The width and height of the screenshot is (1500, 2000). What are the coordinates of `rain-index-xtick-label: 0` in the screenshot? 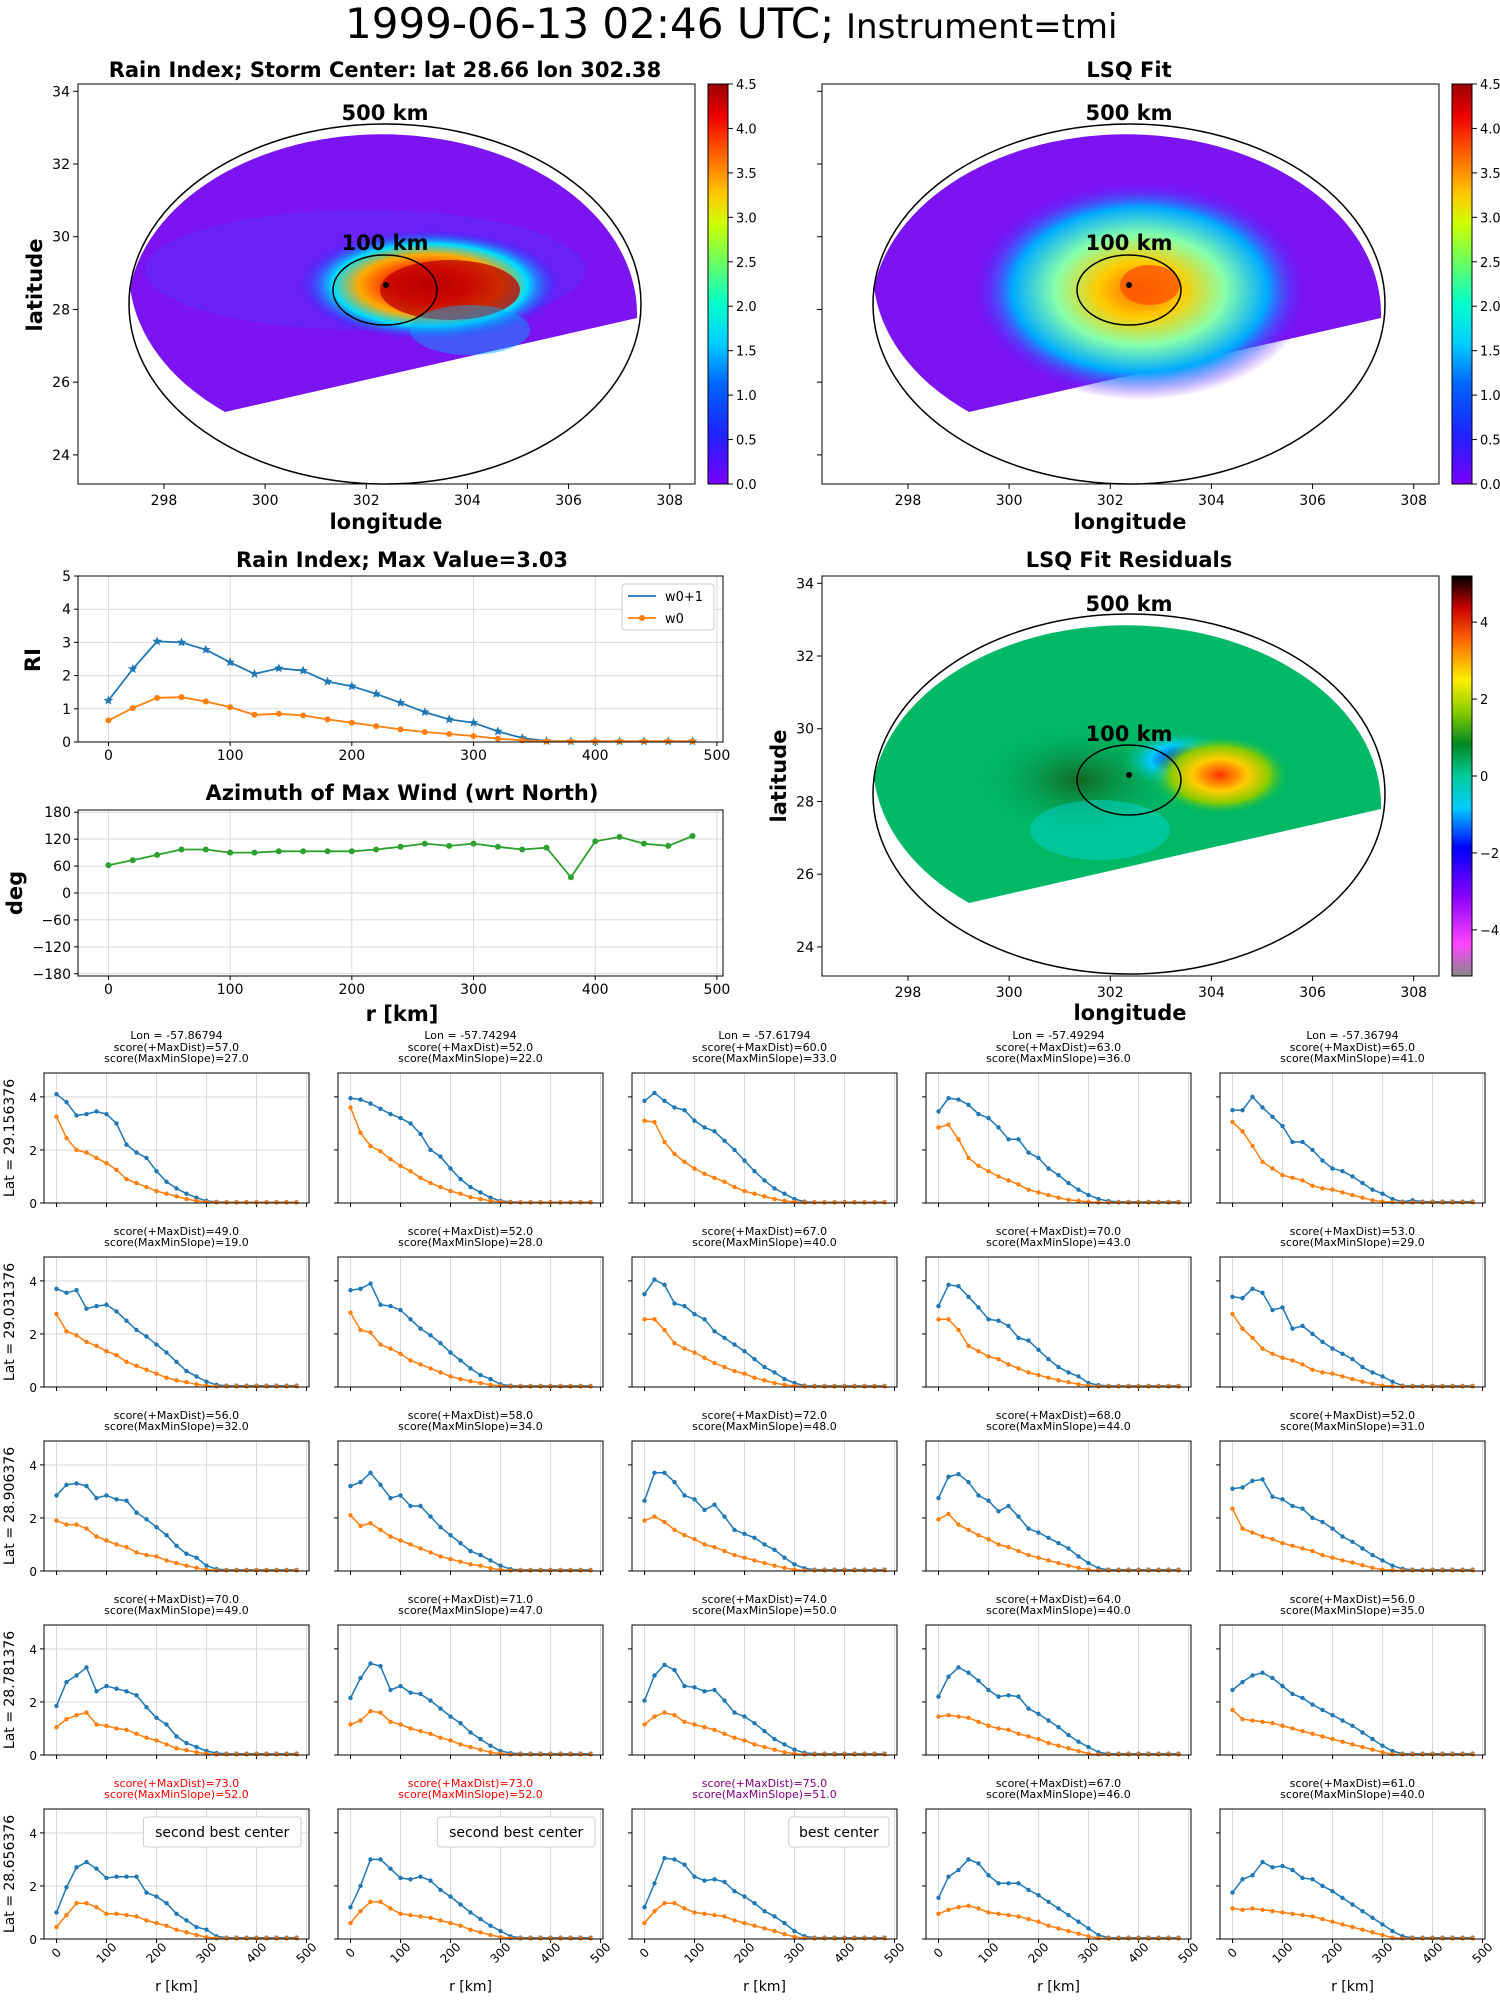 It's located at (108, 756).